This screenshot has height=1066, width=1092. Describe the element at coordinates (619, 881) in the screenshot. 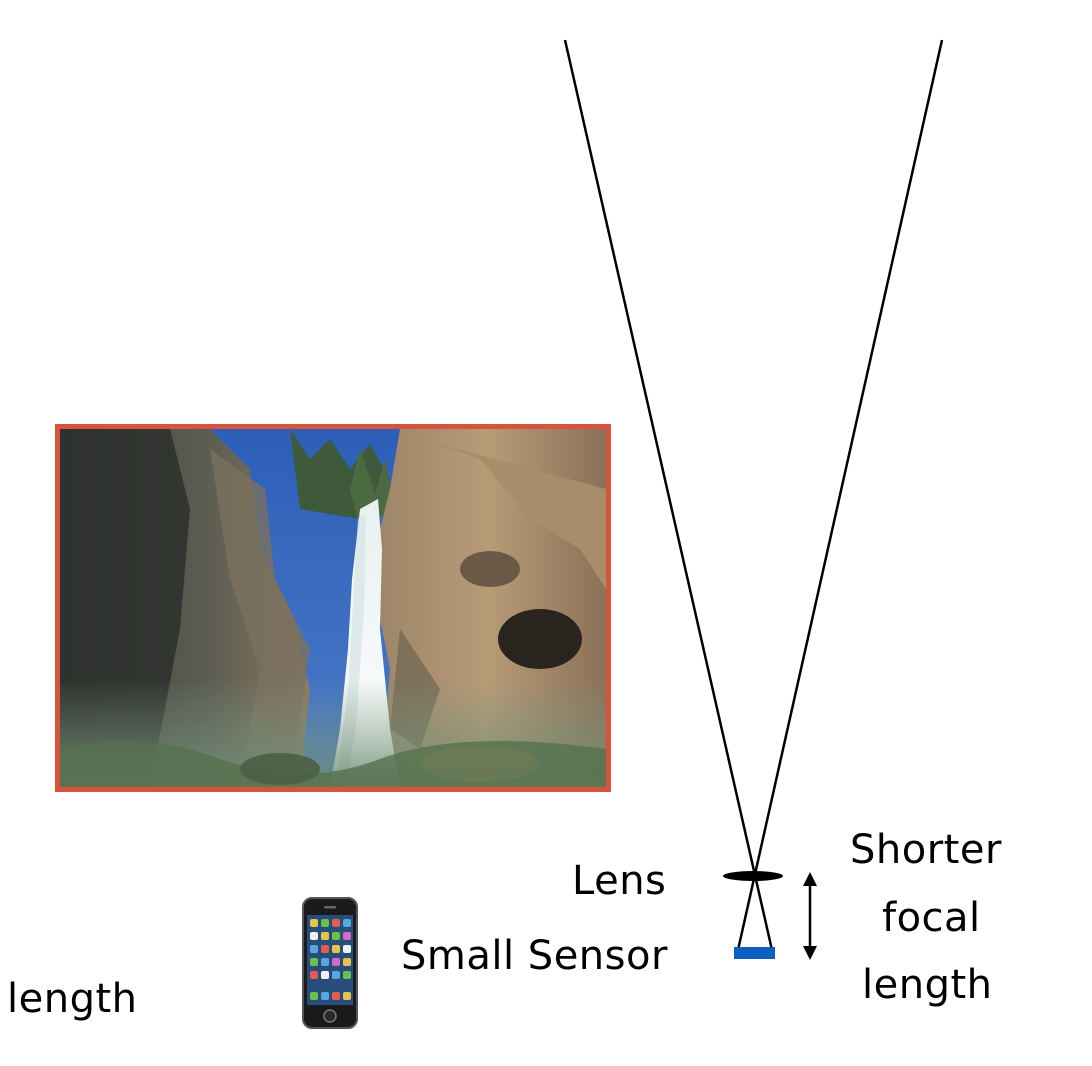

I see `lens-label: Lens` at that location.